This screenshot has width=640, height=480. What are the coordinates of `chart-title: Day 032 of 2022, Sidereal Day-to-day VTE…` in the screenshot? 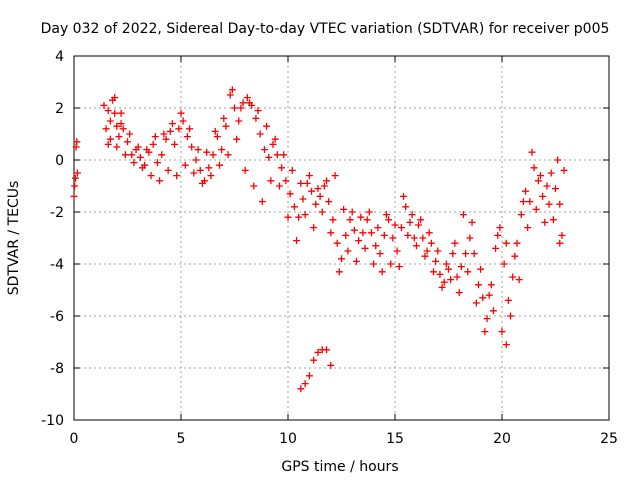 It's located at (325, 29).